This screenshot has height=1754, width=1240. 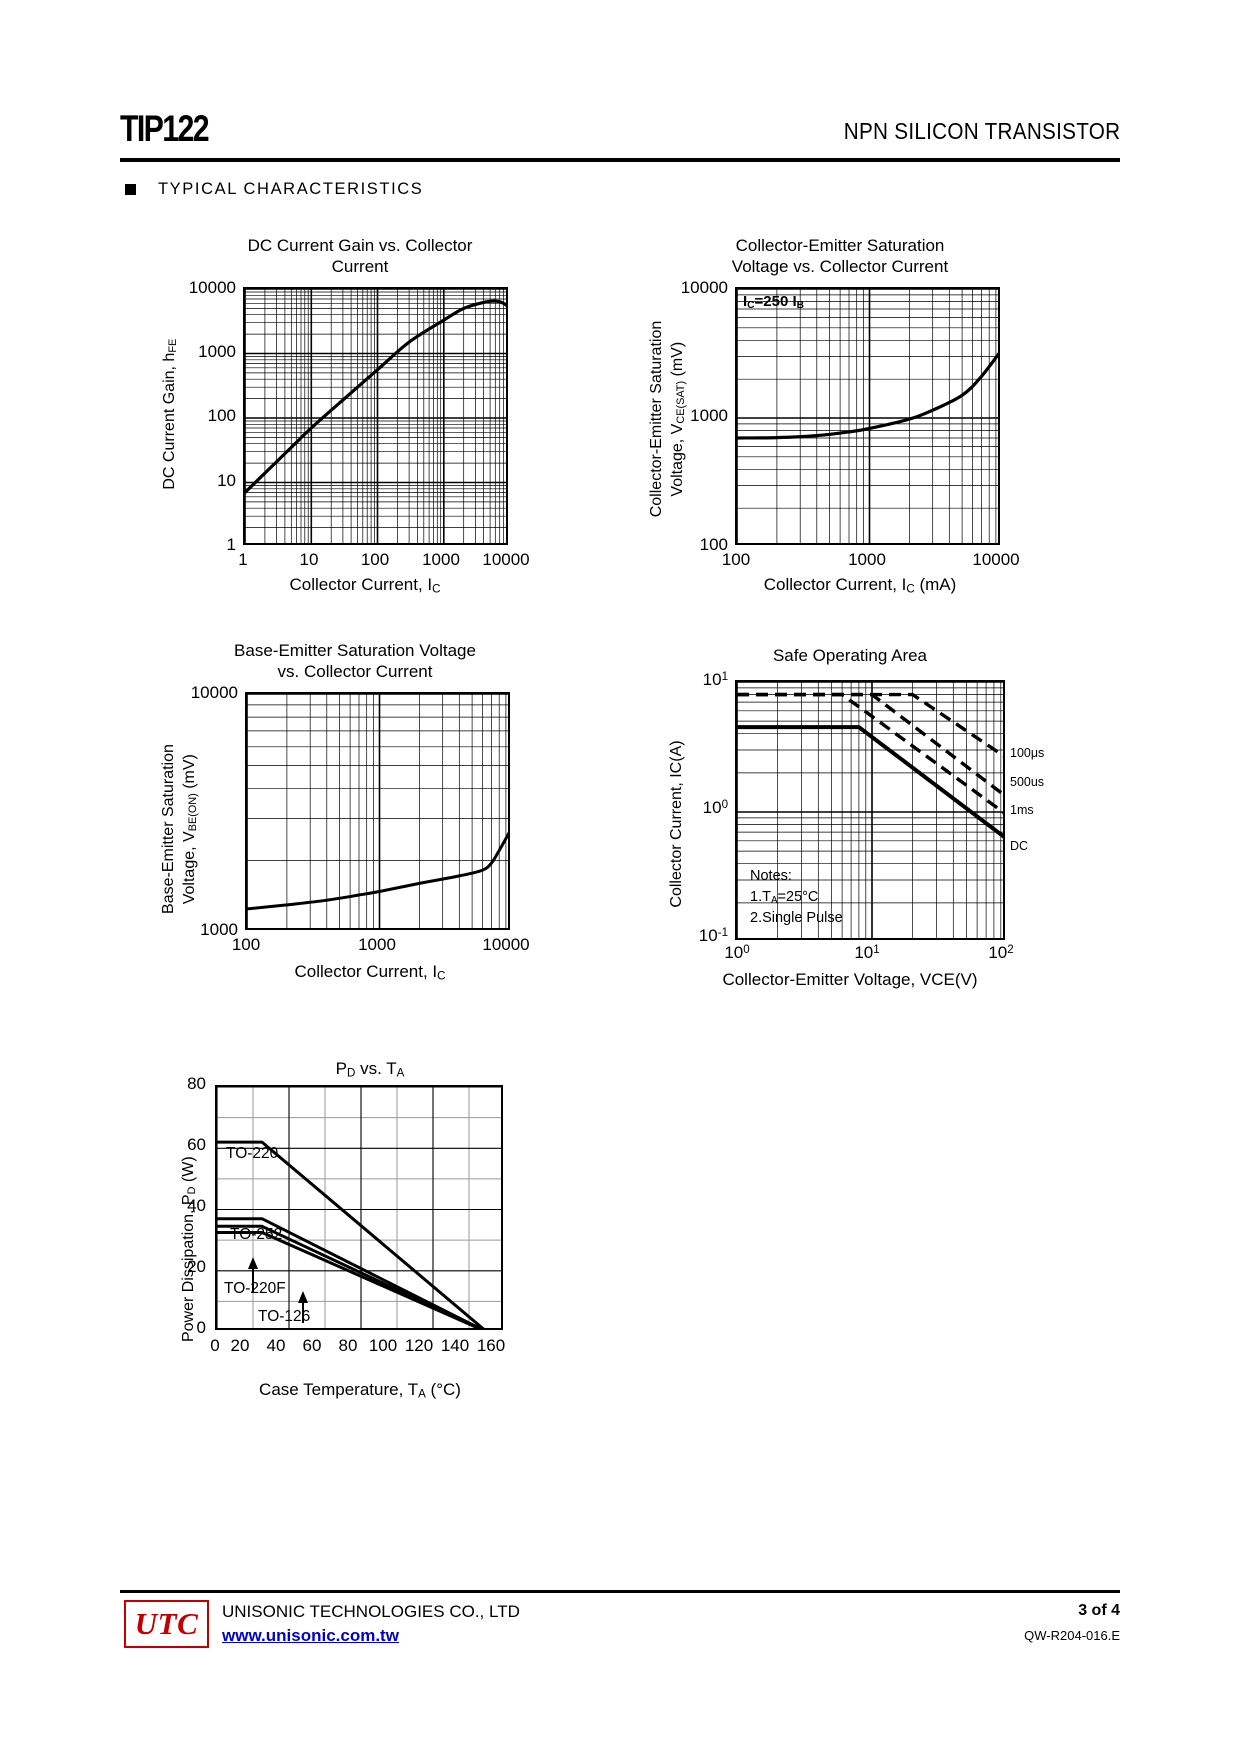 What do you see at coordinates (255, 1288) in the screenshot?
I see `chart5-curve-label-to220f: TO-220F` at bounding box center [255, 1288].